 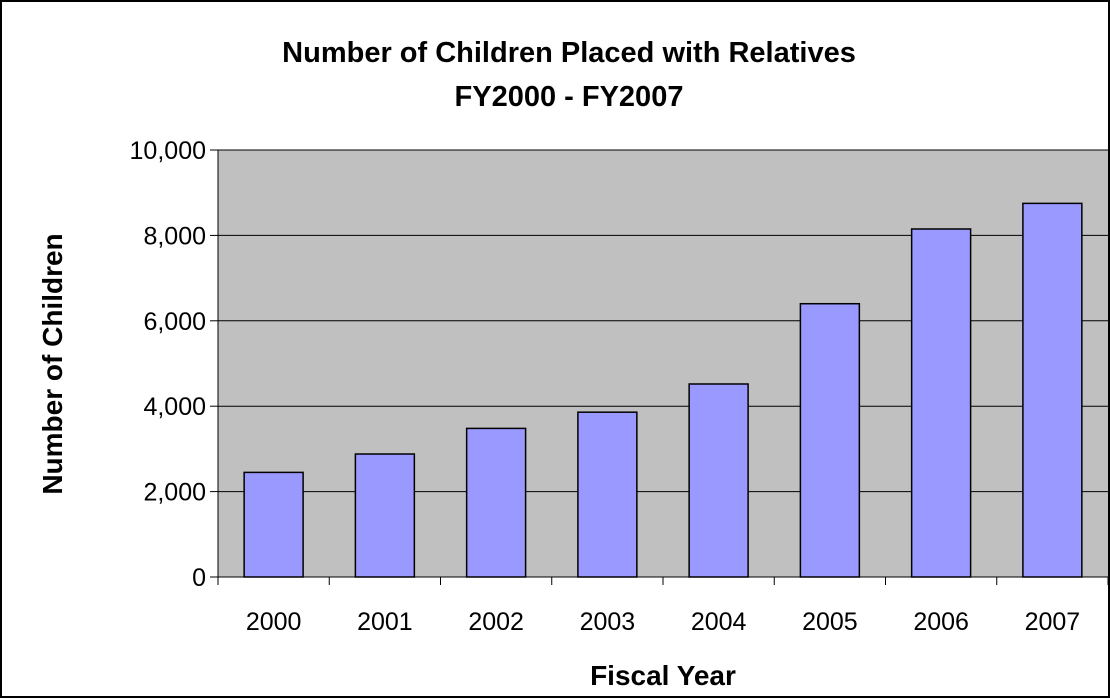 What do you see at coordinates (569, 97) in the screenshot?
I see `chart-subtitle: FY2000 - FY2007` at bounding box center [569, 97].